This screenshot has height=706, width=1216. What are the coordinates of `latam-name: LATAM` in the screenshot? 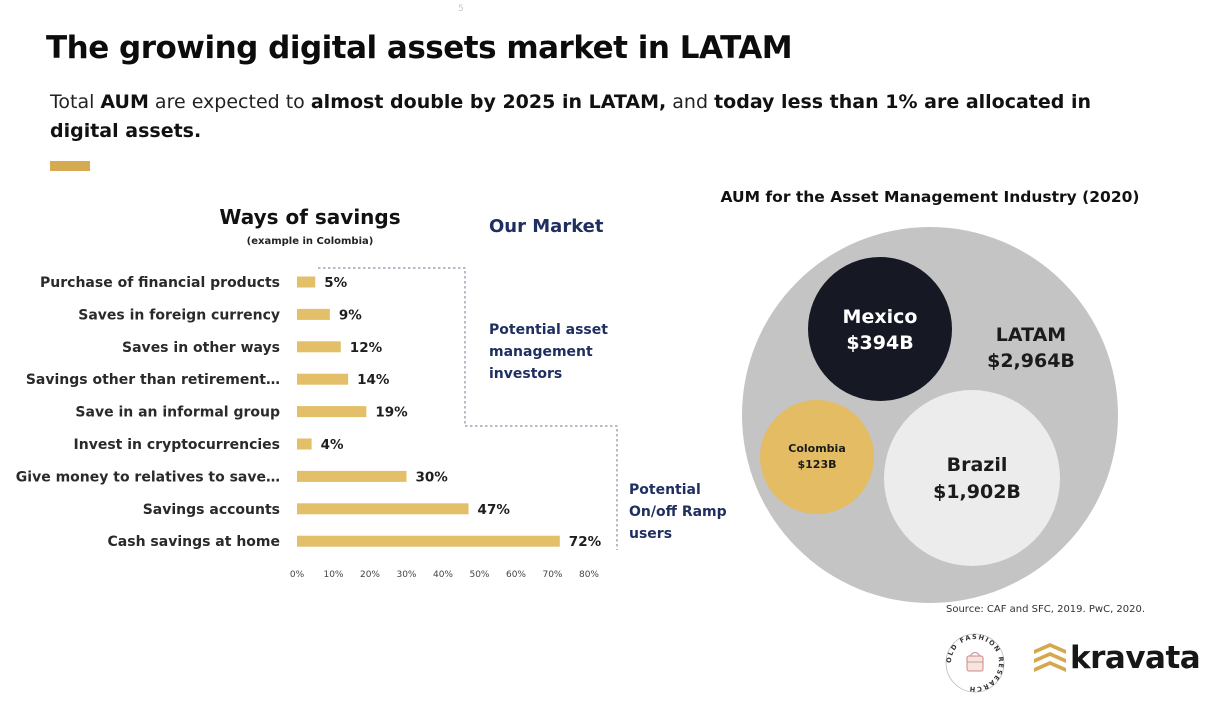 It's located at (1031, 335).